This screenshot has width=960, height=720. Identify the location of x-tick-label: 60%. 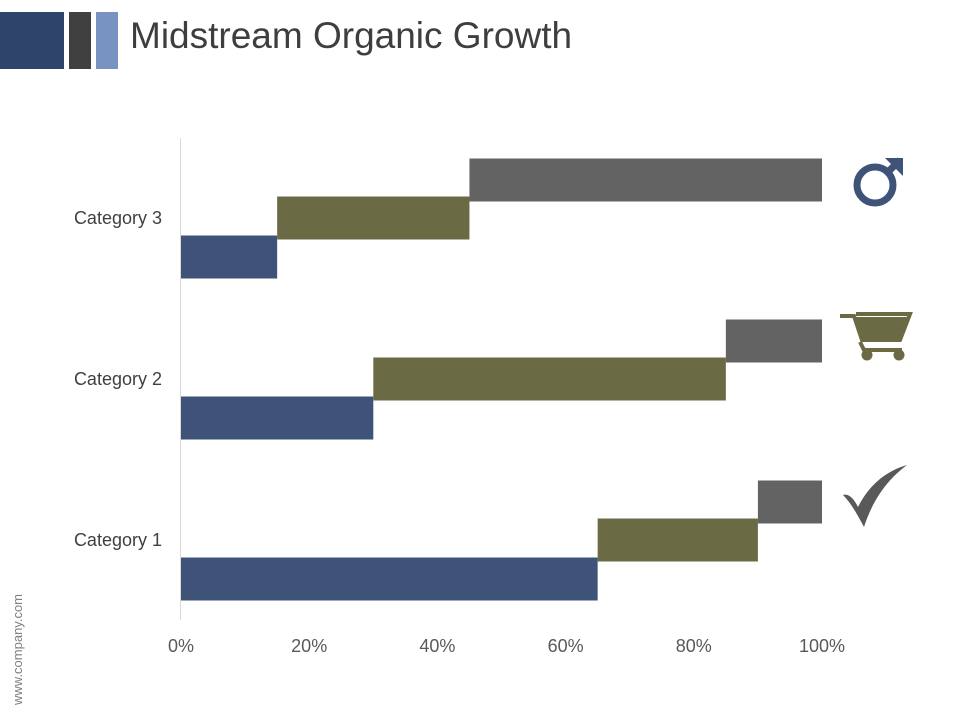
(566, 646).